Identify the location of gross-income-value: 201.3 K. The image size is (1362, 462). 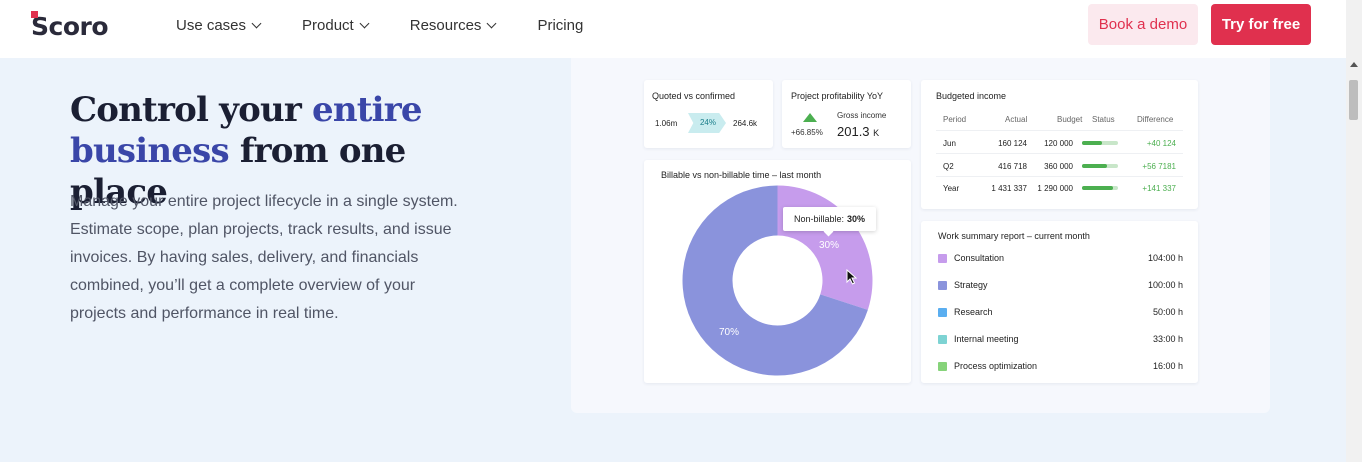
(858, 131).